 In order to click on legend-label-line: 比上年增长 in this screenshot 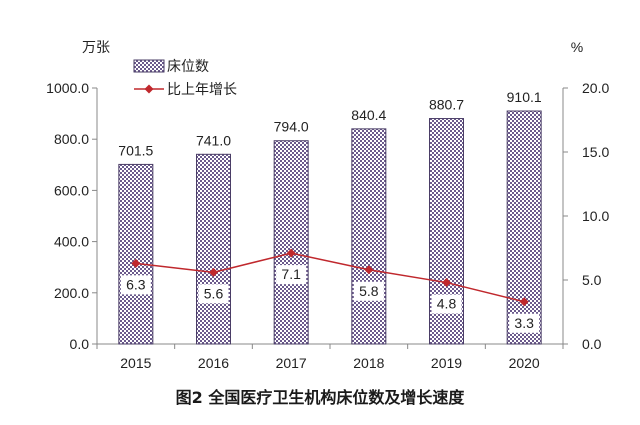, I will do `click(202, 90)`.